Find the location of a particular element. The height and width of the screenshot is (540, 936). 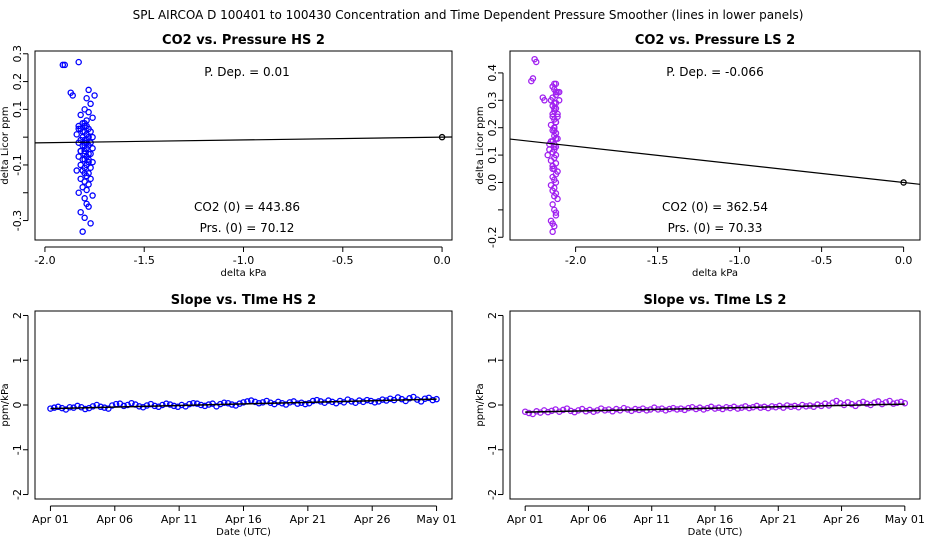

panel-title: CO2 vs. Pressure HS 2 is located at coordinates (243, 40).